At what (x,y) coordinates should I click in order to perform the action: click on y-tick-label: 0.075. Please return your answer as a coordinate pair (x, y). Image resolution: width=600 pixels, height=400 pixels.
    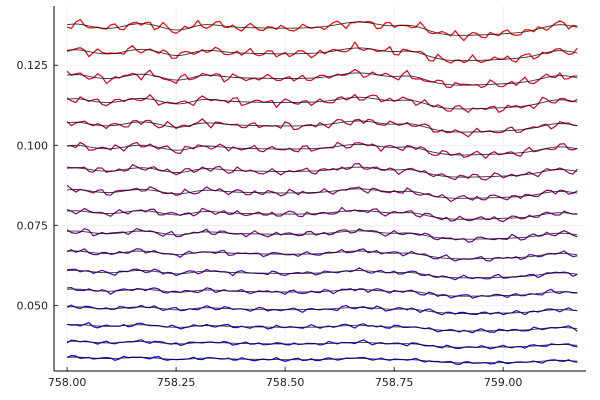
    Looking at the image, I should click on (33, 225).